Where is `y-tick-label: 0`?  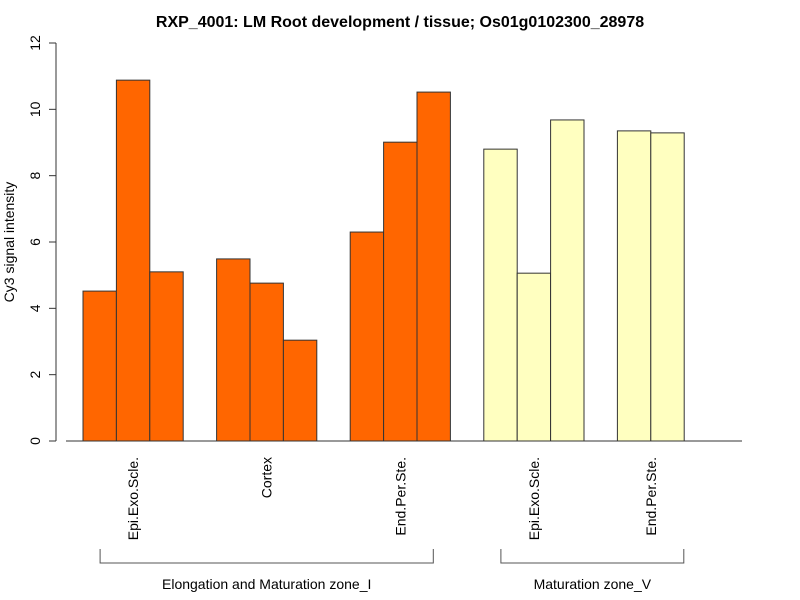
y-tick-label: 0 is located at coordinates (35, 441).